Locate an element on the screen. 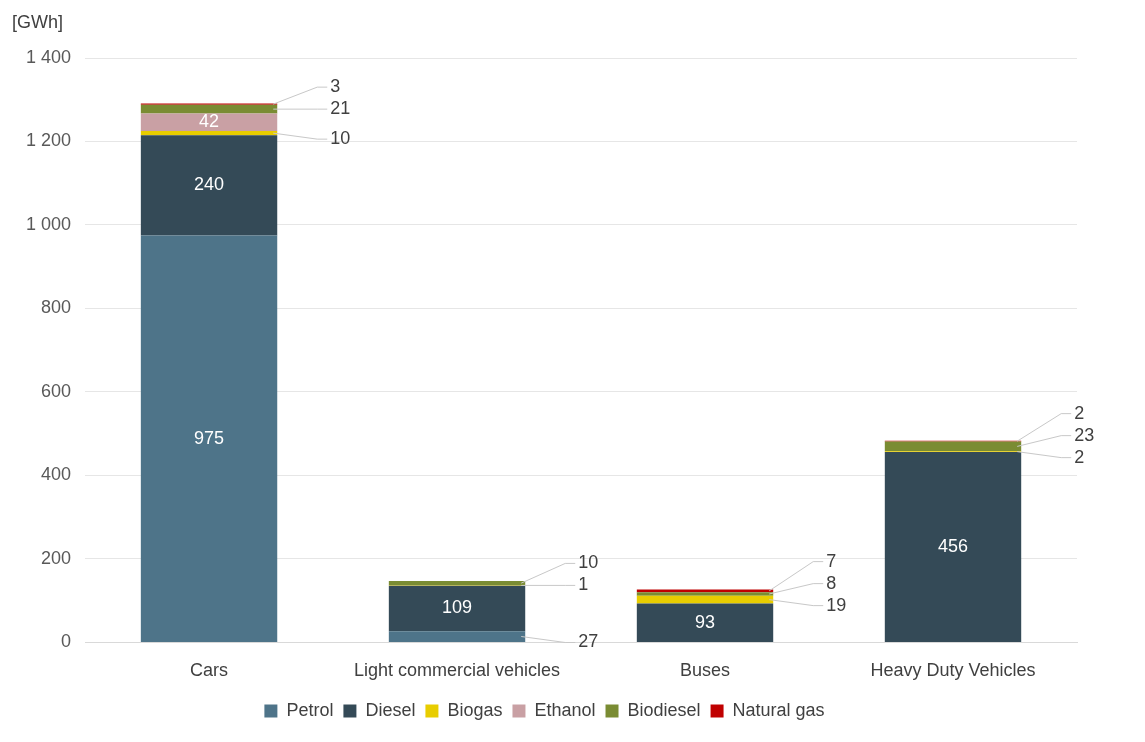 The width and height of the screenshot is (1145, 742). y-tick-label: 200 is located at coordinates (56, 557).